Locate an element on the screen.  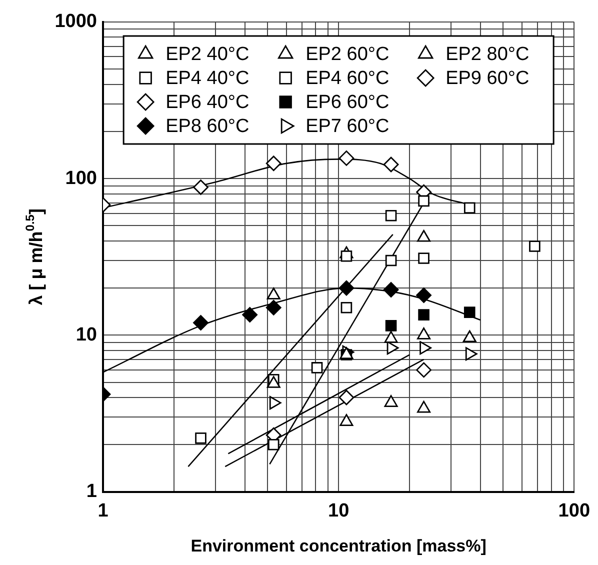
legend-label: EP6 40°C is located at coordinates (208, 103).